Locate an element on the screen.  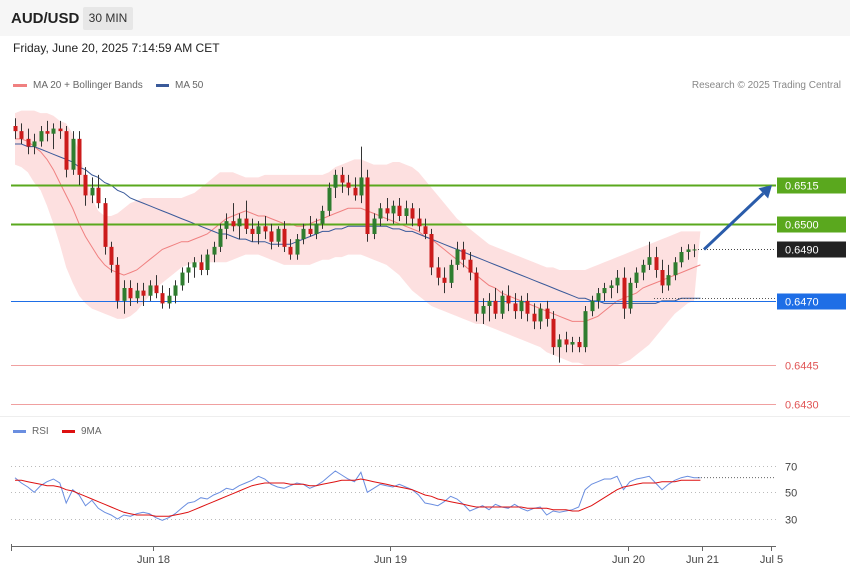
header-bar: AUD/USD 30 MIN is located at coordinates (425, 18).